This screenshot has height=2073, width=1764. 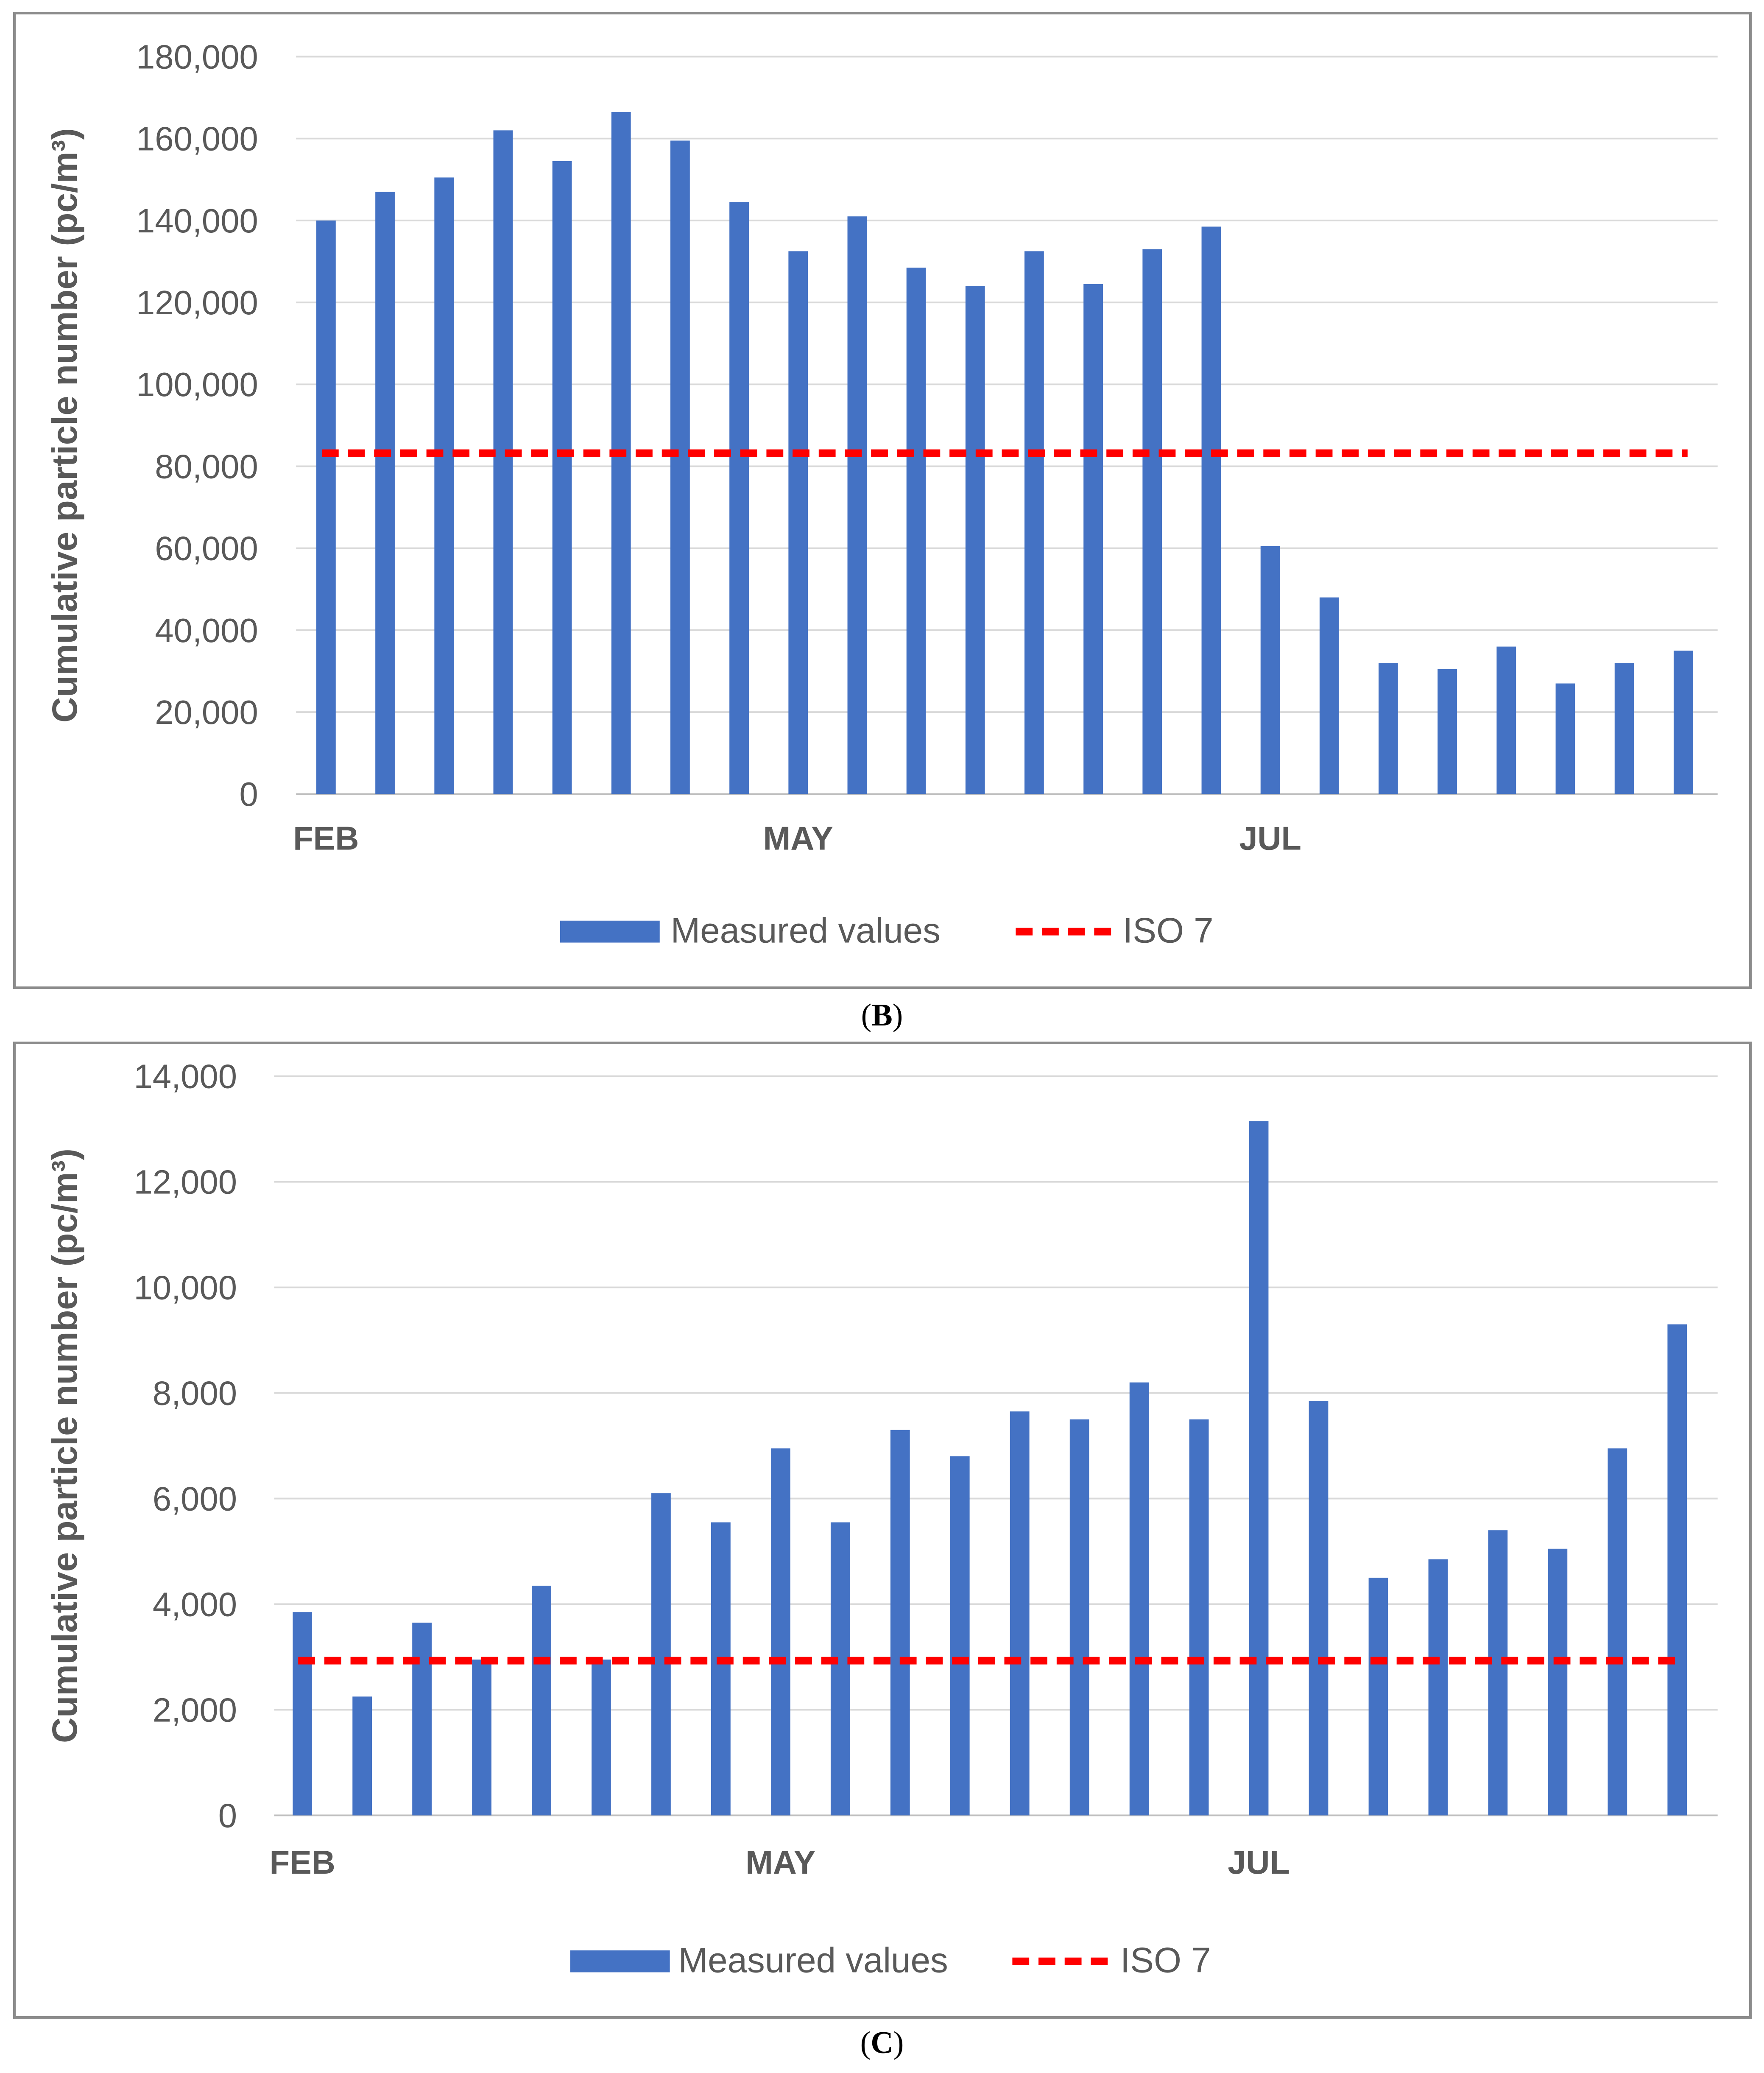 What do you see at coordinates (197, 302) in the screenshot?
I see `chart-b-ytick-label: 120,000` at bounding box center [197, 302].